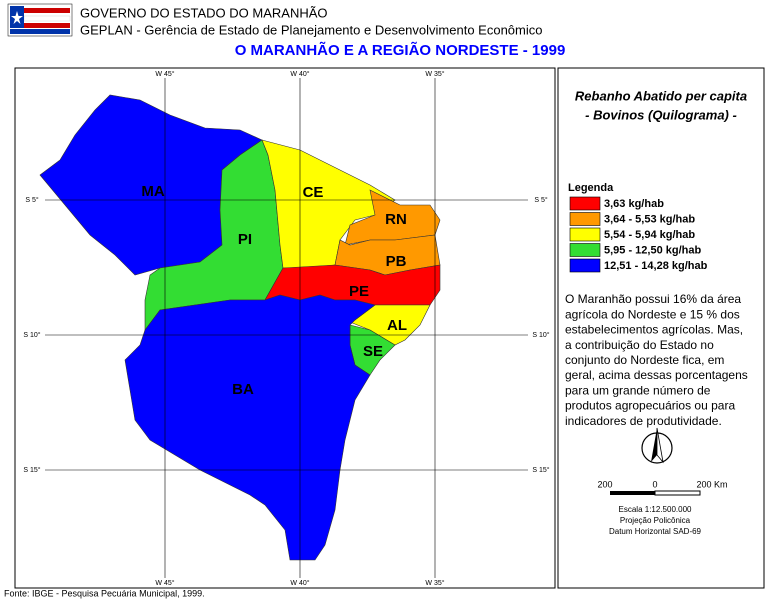 The width and height of the screenshot is (772, 602). I want to click on note-line: a contribuição do Estado no, so click(639, 345).